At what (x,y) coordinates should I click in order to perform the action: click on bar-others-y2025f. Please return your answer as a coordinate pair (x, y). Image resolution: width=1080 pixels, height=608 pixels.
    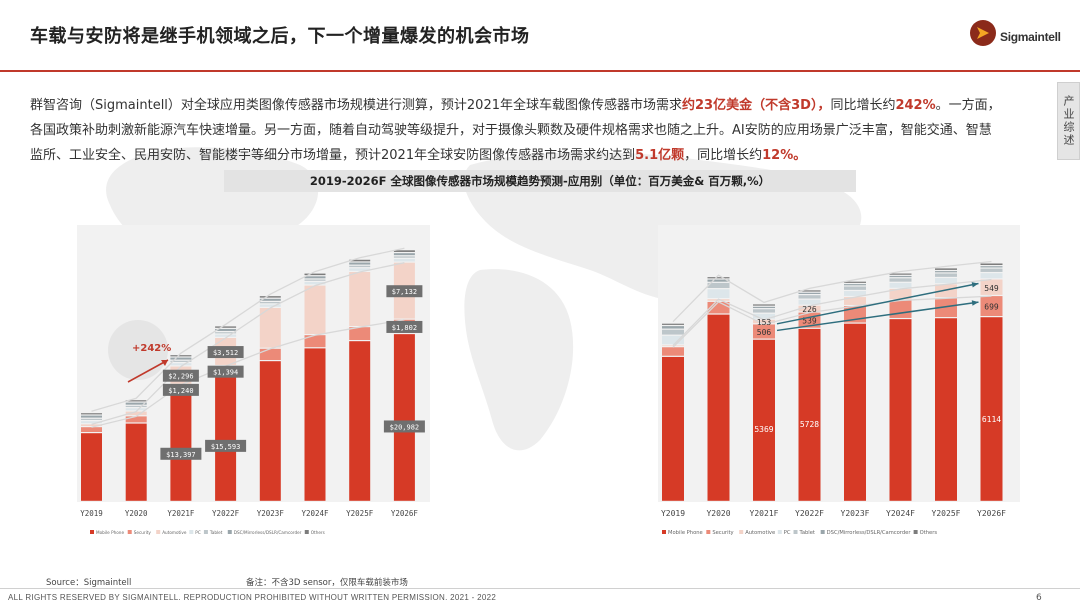
    Looking at the image, I should click on (360, 260).